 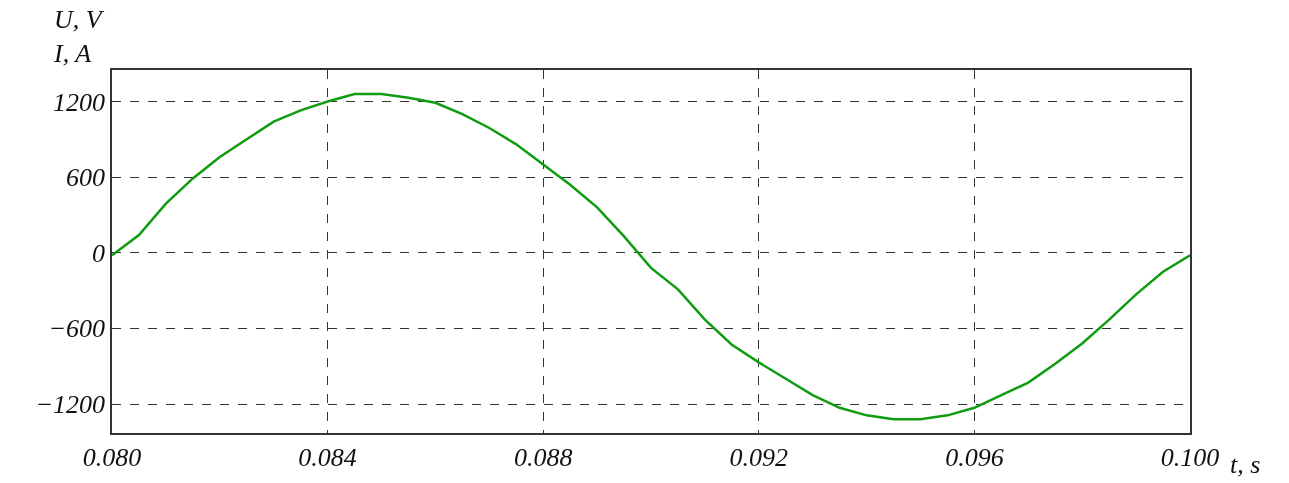 What do you see at coordinates (70, 405) in the screenshot?
I see `y-tick-label: −1200` at bounding box center [70, 405].